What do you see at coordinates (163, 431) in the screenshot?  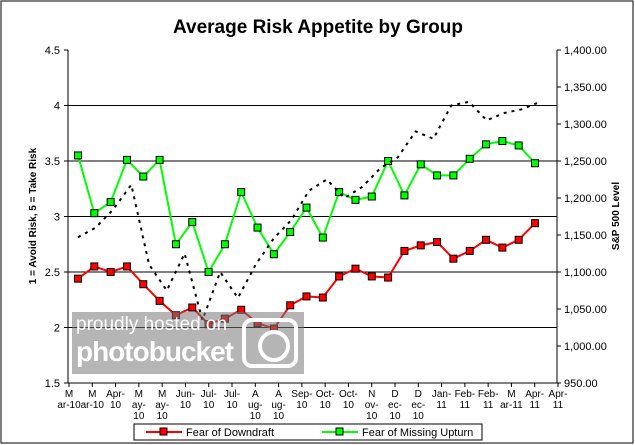 I see `legend-marker-downdraft` at bounding box center [163, 431].